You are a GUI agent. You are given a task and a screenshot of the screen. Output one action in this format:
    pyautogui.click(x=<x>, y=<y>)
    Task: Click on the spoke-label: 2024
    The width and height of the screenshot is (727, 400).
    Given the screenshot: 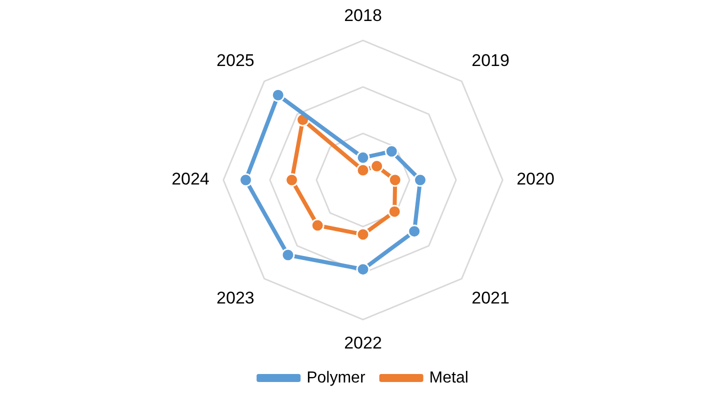 What is the action you would take?
    pyautogui.click(x=191, y=179)
    